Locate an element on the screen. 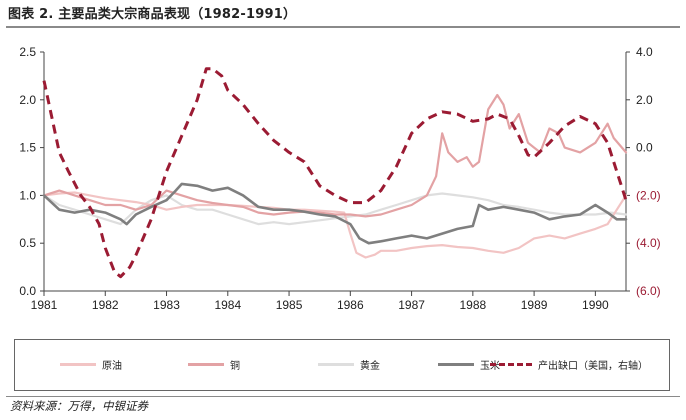 The width and height of the screenshot is (686, 420). legend-item: 黄金 is located at coordinates (349, 364).